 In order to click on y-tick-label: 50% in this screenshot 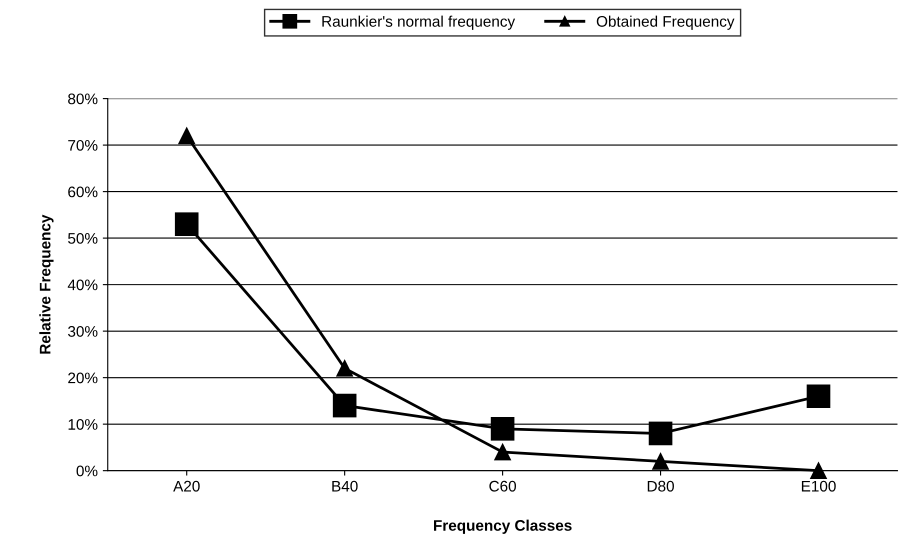, I will do `click(83, 238)`.